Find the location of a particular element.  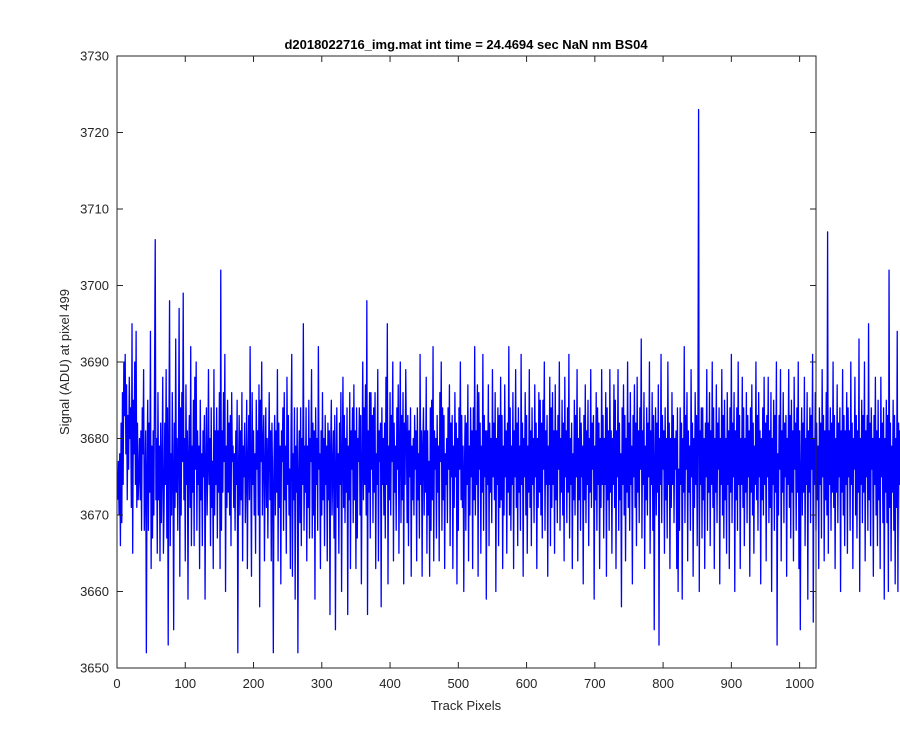

y-axis-label: Signal (ADU) at pixel 499 is located at coordinates (64, 362).